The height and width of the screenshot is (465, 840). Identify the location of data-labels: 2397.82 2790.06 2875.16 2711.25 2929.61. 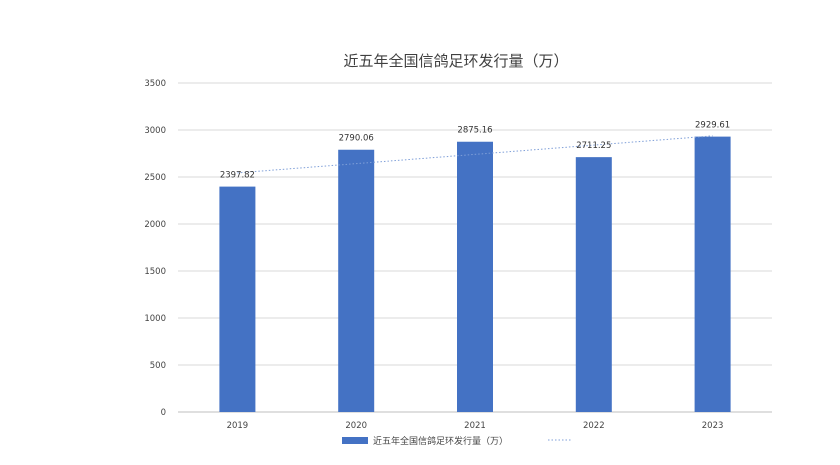
(475, 151).